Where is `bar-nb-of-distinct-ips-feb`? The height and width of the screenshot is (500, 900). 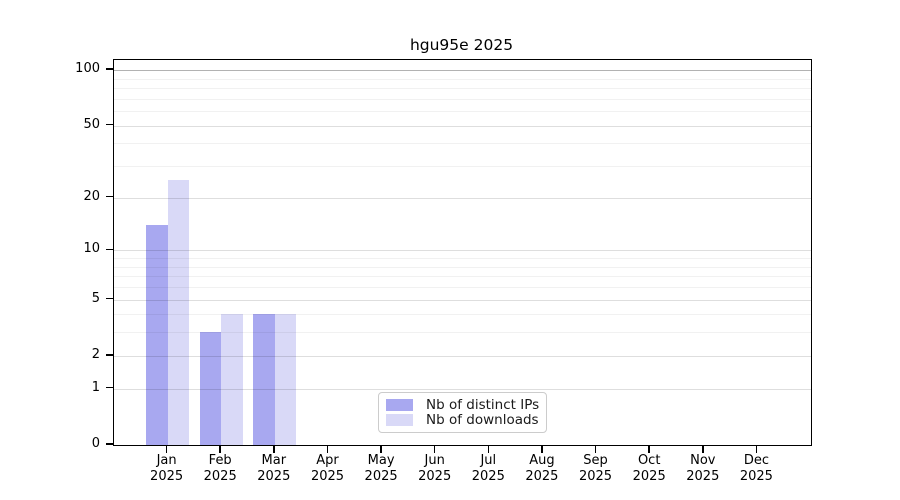 bar-nb-of-distinct-ips-feb is located at coordinates (210, 388).